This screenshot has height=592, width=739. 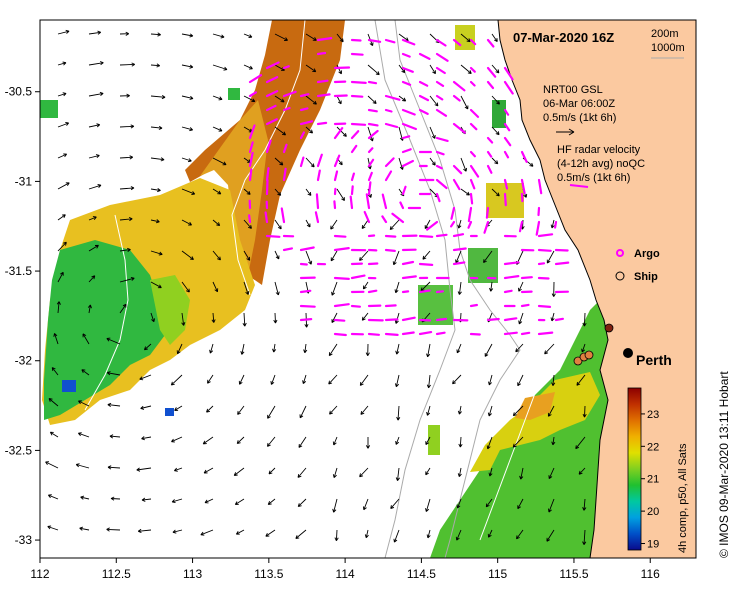 I want to click on gsl-legend-title: NRT00 GSL, so click(x=573, y=90).